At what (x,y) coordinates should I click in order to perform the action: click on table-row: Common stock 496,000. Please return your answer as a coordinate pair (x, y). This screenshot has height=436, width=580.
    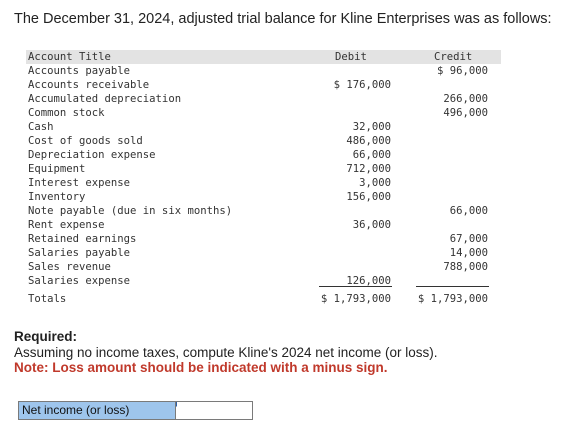
    Looking at the image, I should click on (263, 113).